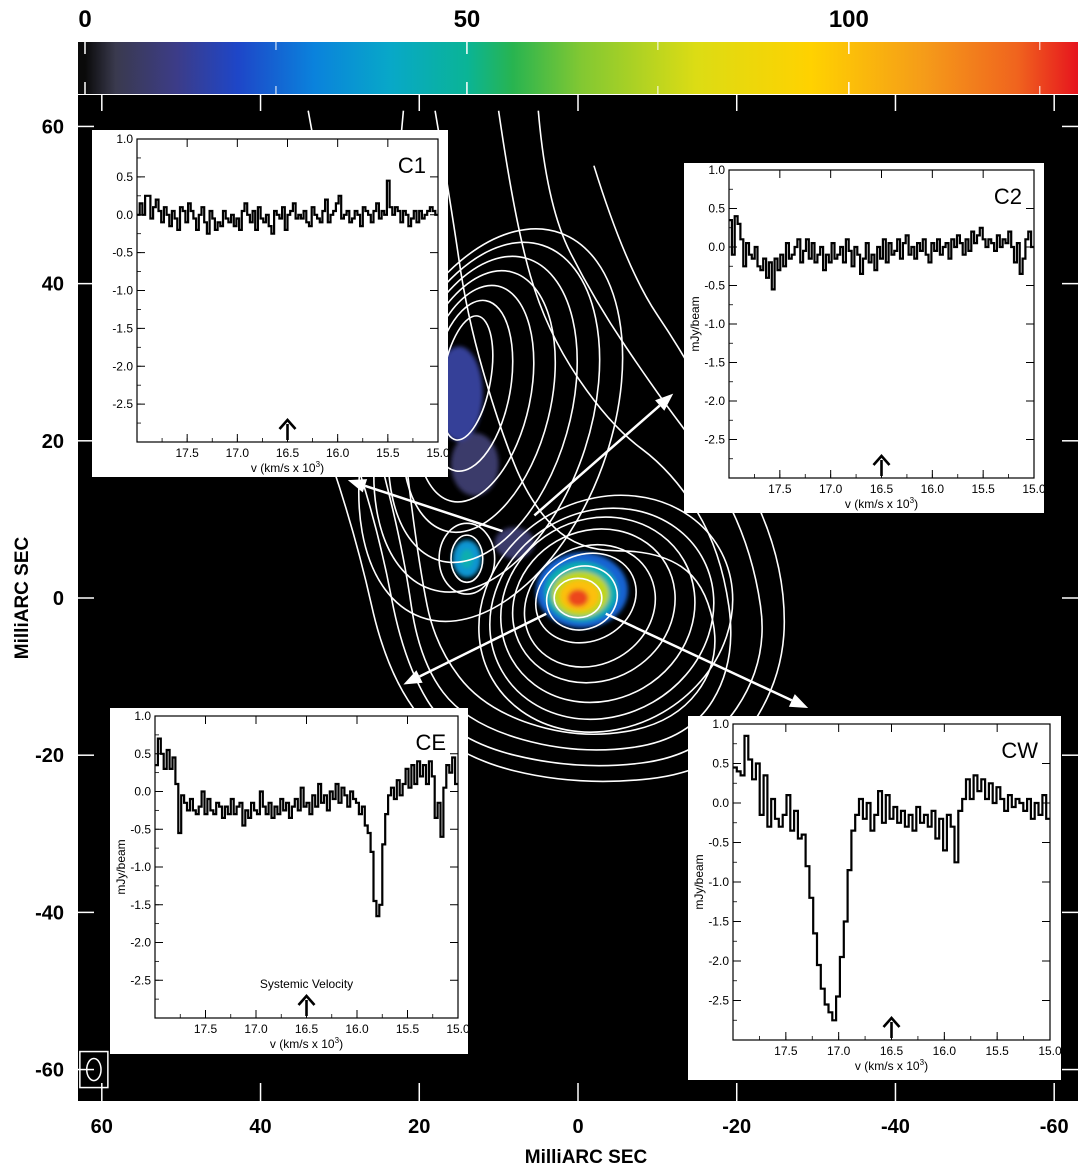 Image resolution: width=1078 pixels, height=1171 pixels. I want to click on map-ylabel: MilliARC SEC, so click(22, 597).